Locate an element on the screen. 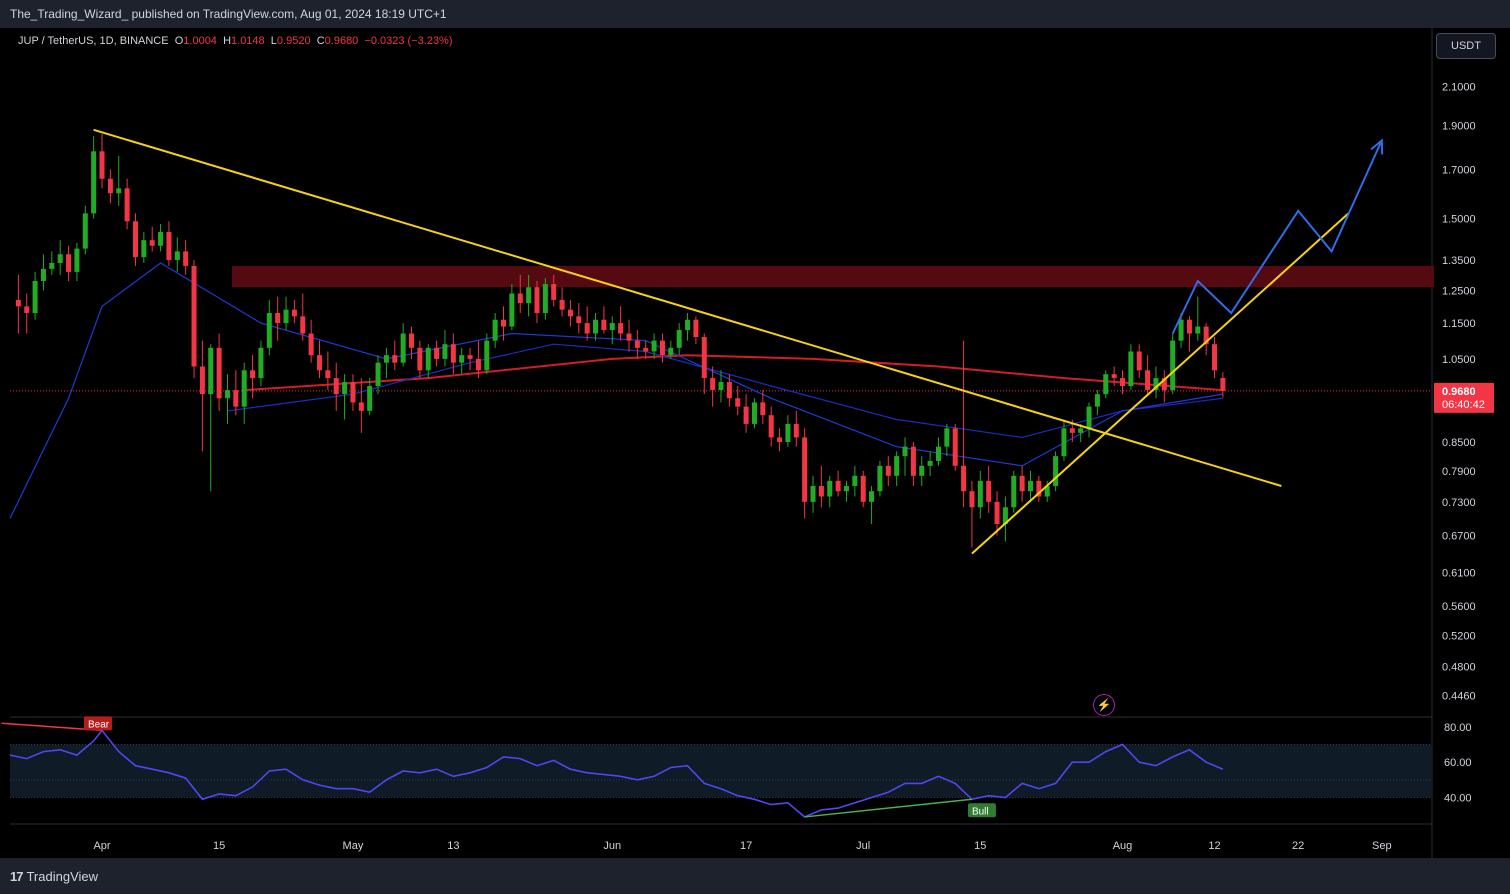  rsi-line is located at coordinates (616, 773).